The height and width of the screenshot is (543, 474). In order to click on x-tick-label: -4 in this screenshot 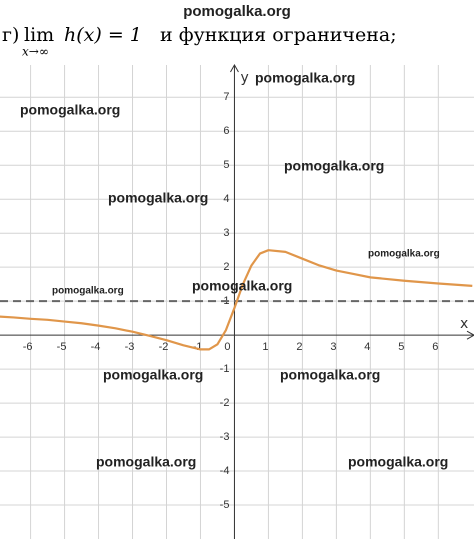, I will do `click(96, 347)`.